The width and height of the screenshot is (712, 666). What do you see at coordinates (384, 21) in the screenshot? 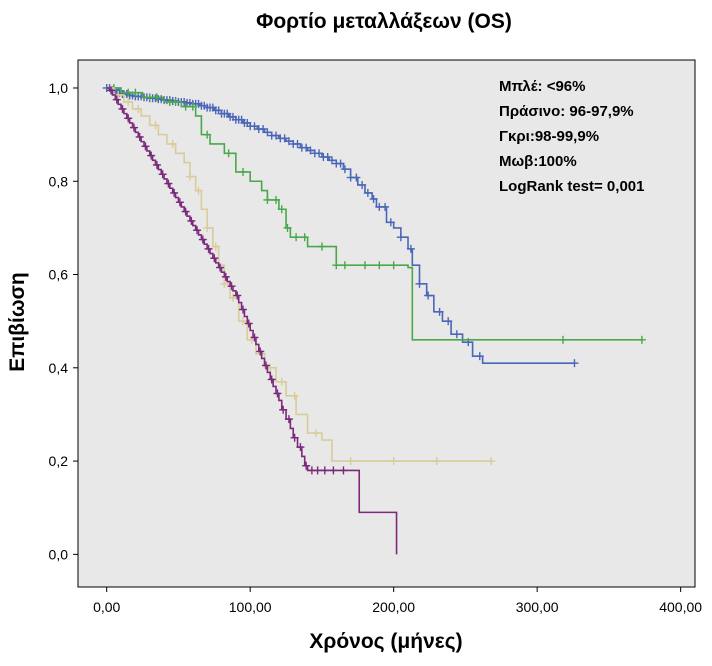
I see `chart-title: Φορτίο μεταλλάξεων (OS)` at bounding box center [384, 21].